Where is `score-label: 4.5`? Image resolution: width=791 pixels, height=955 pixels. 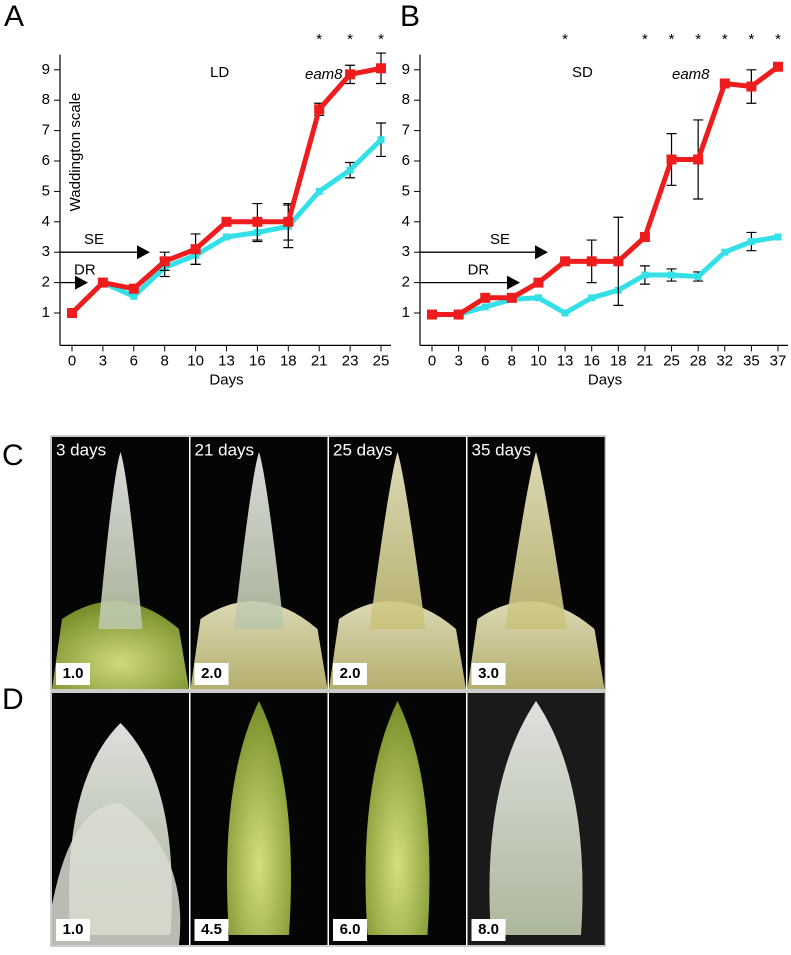
score-label: 4.5 is located at coordinates (211, 929).